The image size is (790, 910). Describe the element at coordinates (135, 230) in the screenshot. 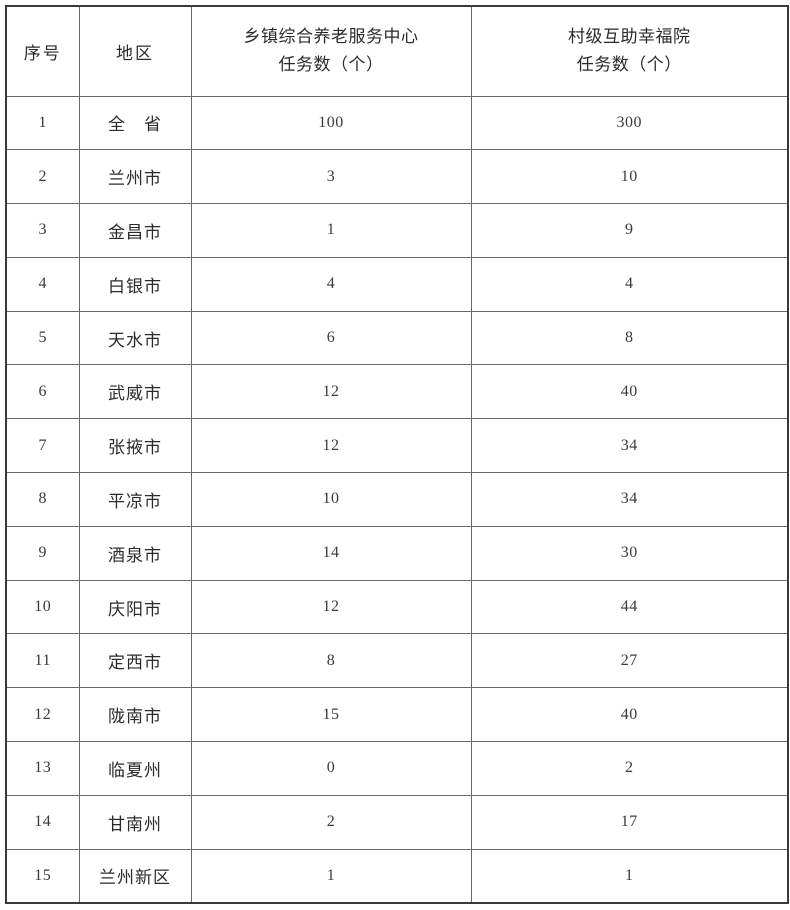

I see `cell-area: 金昌市` at that location.